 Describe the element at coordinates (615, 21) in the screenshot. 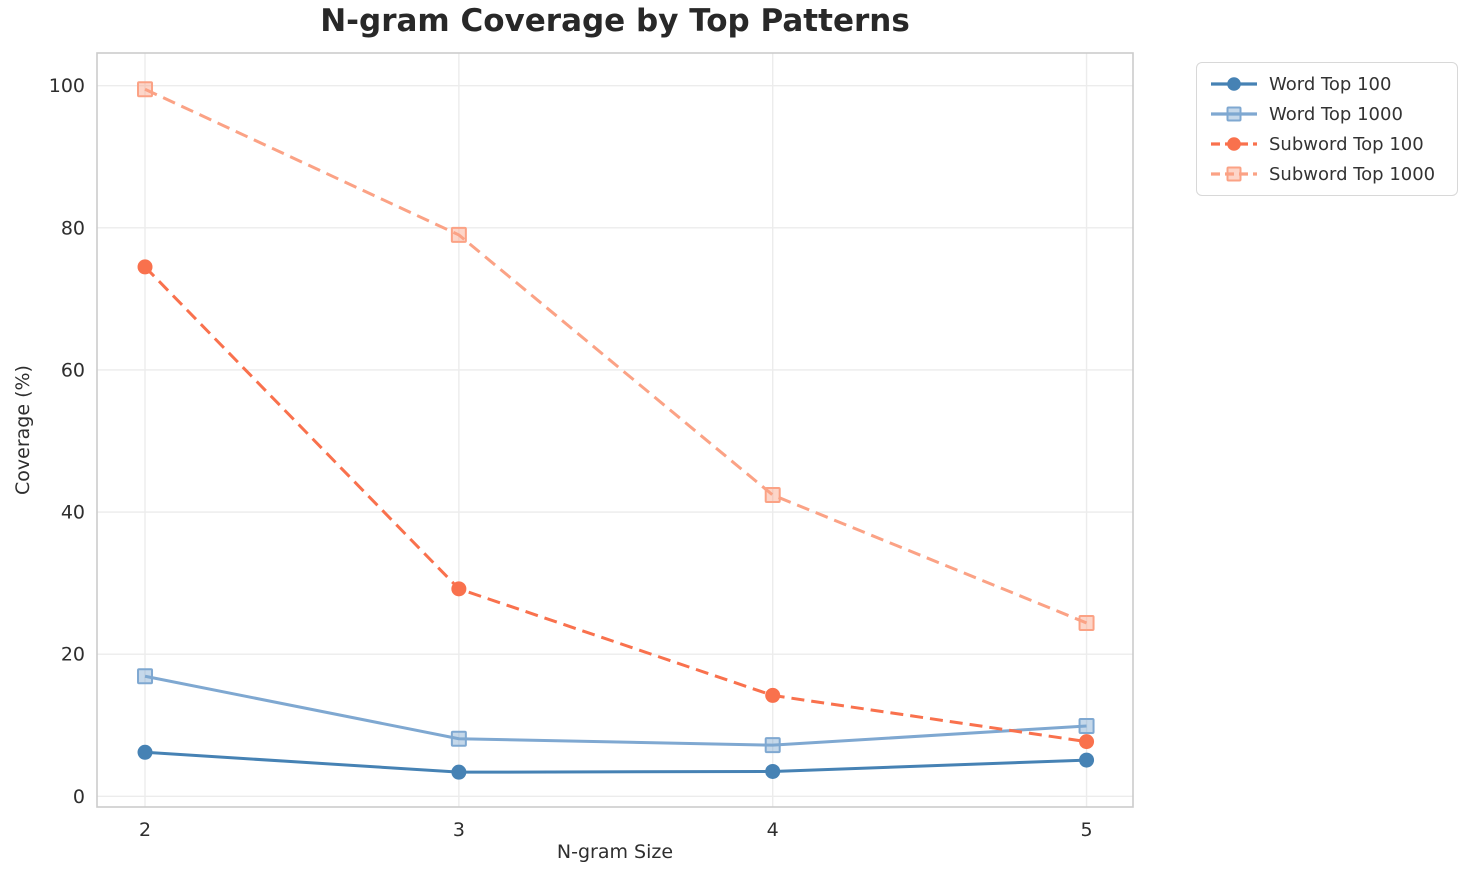

I see `chart-title: N-gram Coverage by Top Patterns` at that location.